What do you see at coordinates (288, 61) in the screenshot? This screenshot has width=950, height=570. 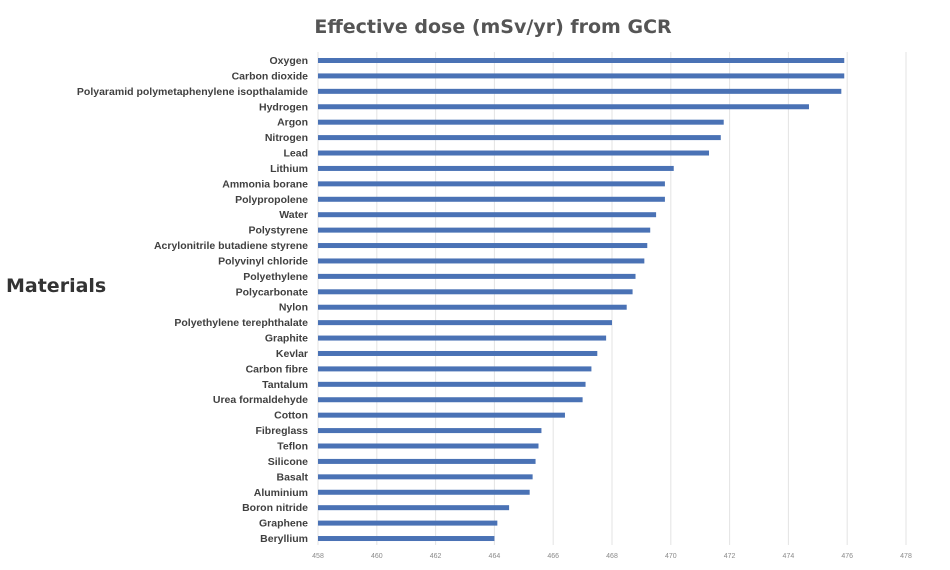 I see `category-label: Oxygen` at bounding box center [288, 61].